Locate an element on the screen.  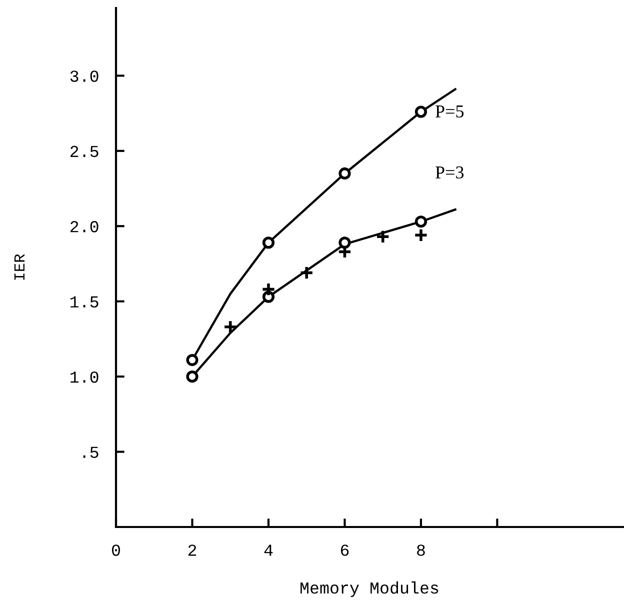
x-axis-title: Memory Modules is located at coordinates (369, 589).